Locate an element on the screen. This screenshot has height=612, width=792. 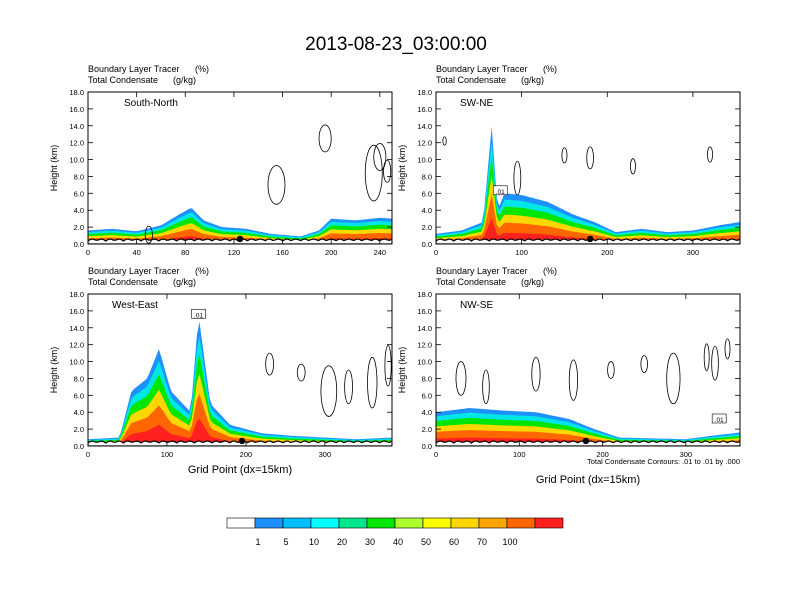
plot-frame is located at coordinates (240, 168).